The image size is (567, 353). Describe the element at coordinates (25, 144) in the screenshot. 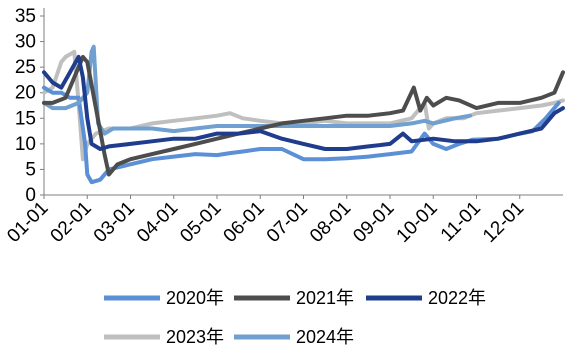

I see `y-tick-label: 10` at that location.